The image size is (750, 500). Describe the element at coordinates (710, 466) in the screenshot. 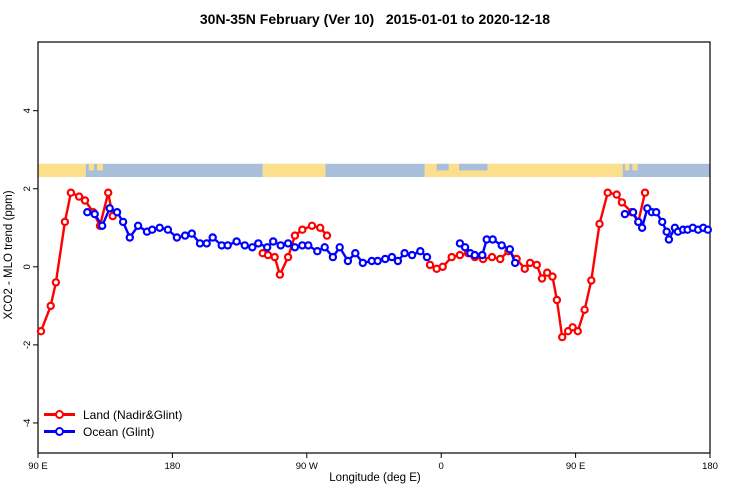

I see `x-tick-label: 180` at that location.